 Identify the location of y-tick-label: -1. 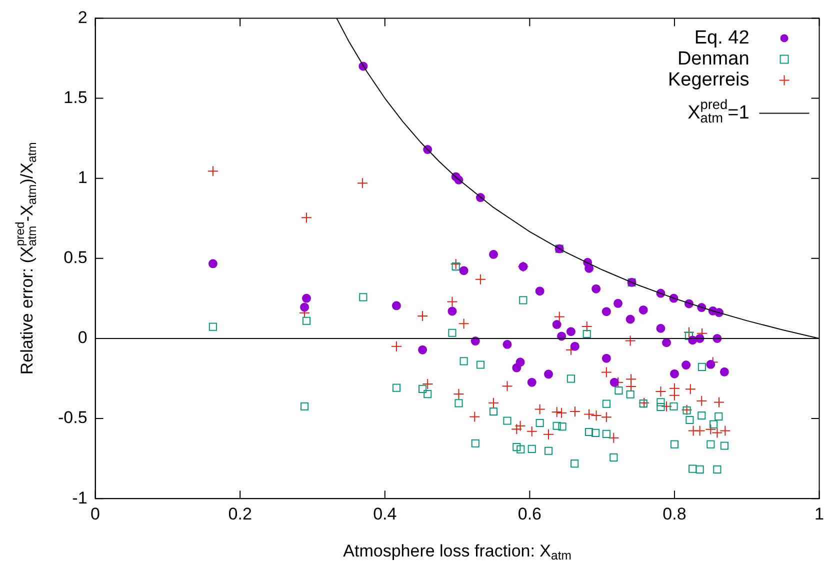
(80, 498).